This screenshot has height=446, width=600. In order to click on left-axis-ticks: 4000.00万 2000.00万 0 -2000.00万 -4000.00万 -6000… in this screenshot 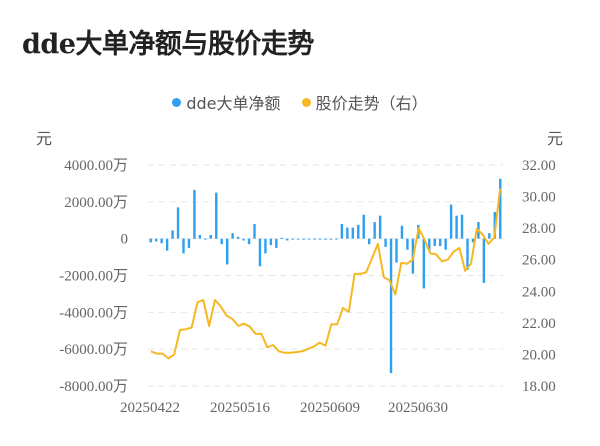, I will do `click(93, 276)`.